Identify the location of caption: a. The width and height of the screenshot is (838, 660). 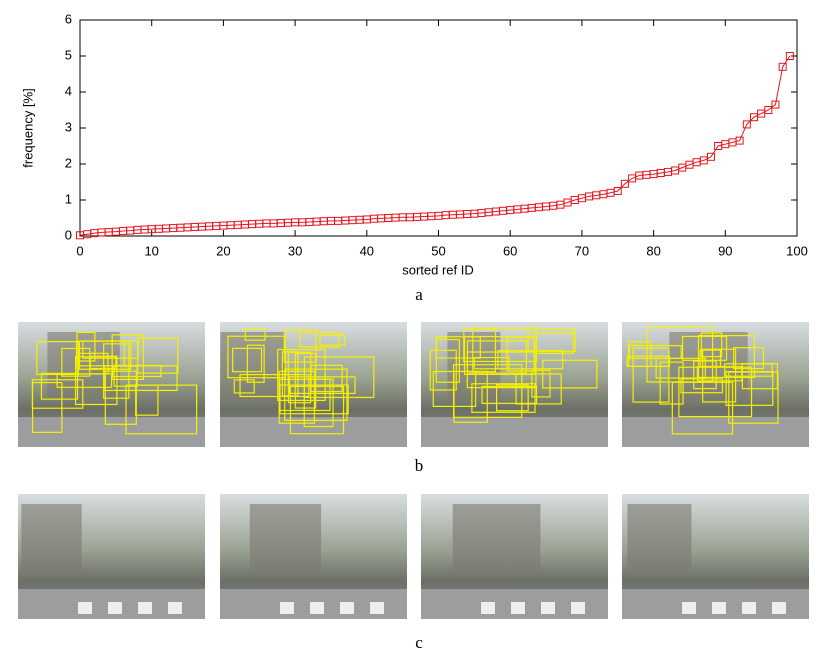
(419, 294).